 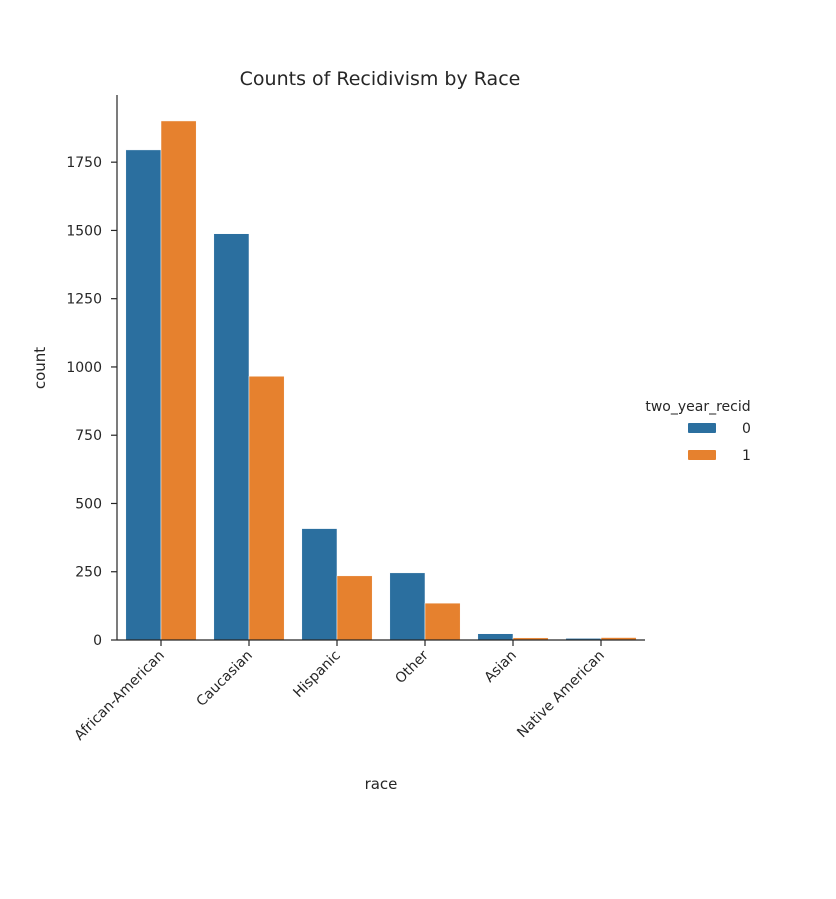 I want to click on y-ticks-group: 0 250 500 750 1000 1250 1500 1750, so click(x=91, y=402).